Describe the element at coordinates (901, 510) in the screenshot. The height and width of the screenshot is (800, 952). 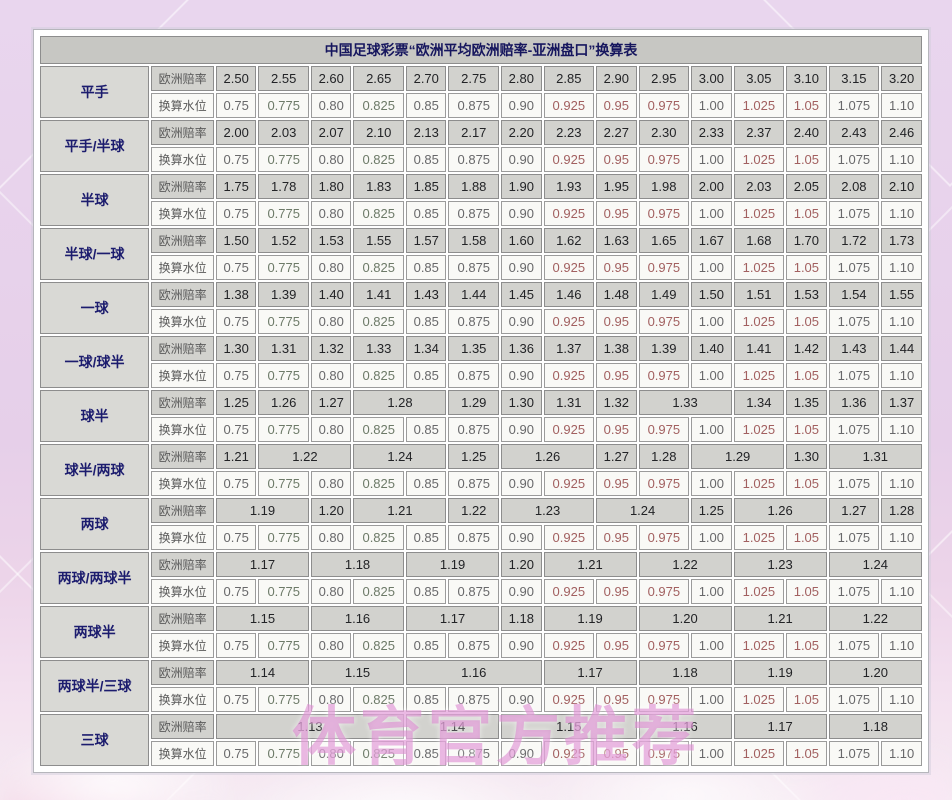
I see `odds-value-cell: 1.28` at that location.